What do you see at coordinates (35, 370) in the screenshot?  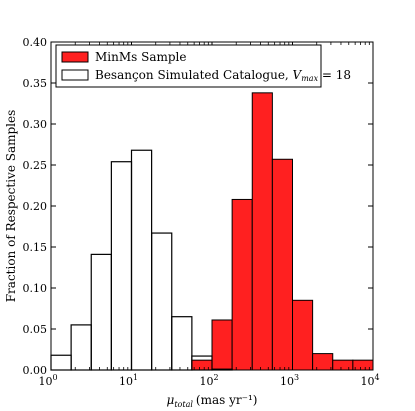 I see `y-tick-label: 0.00` at bounding box center [35, 370].